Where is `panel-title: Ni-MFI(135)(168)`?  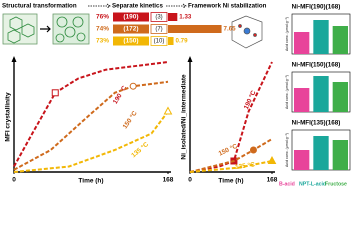 panel-title: Ni-MFI(135)(168) is located at coordinates (316, 123).